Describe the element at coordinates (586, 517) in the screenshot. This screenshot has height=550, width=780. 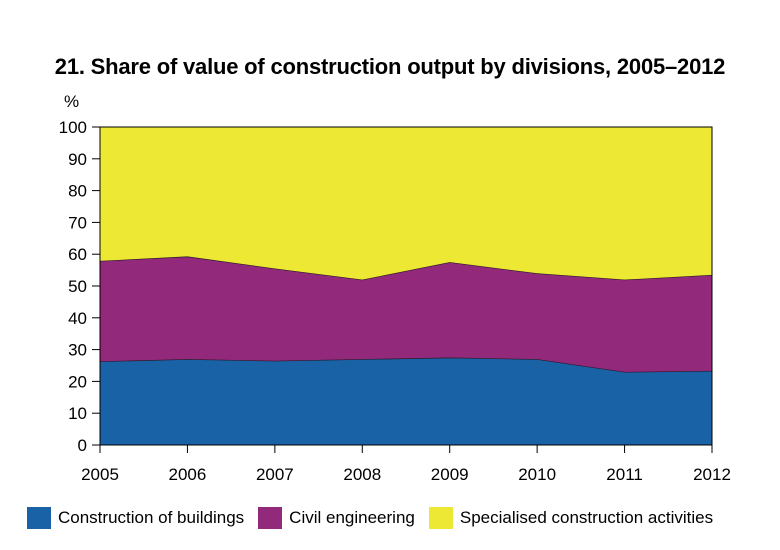
I see `legend-label-specialised: Specialised construction activities` at that location.